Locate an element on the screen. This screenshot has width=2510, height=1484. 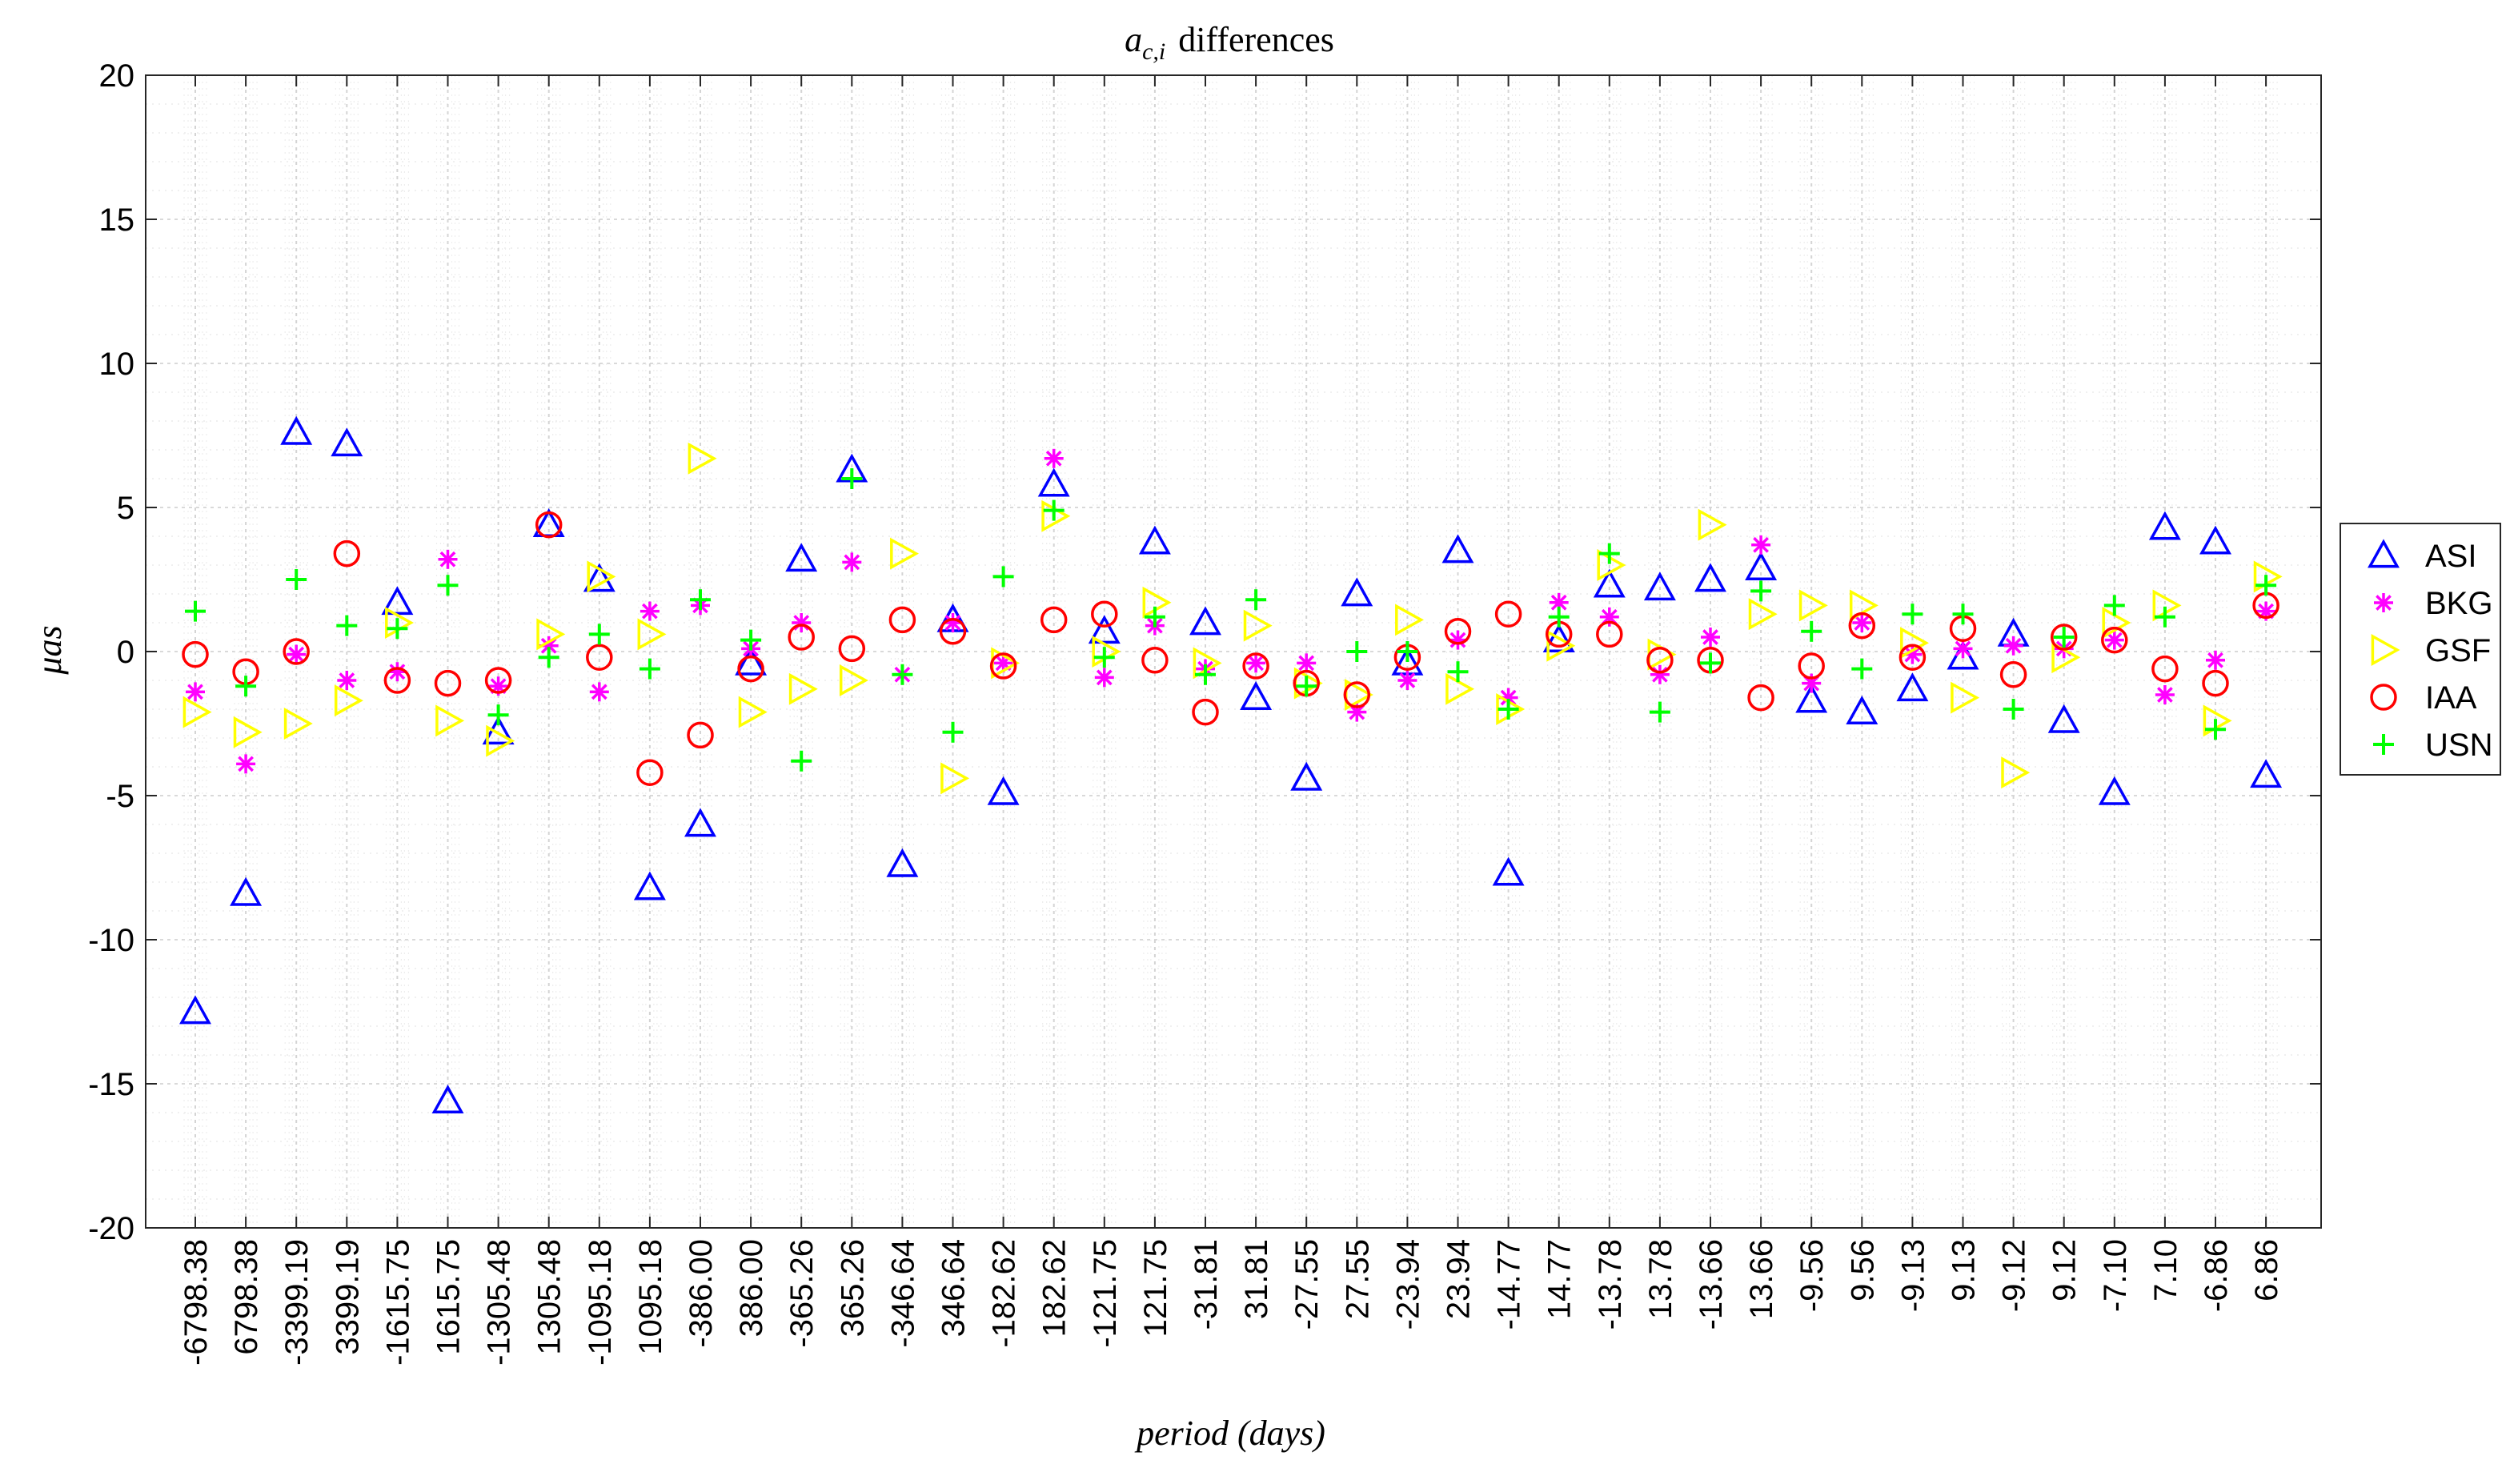
x-tick-label: 6.86 is located at coordinates (2266, 1270).